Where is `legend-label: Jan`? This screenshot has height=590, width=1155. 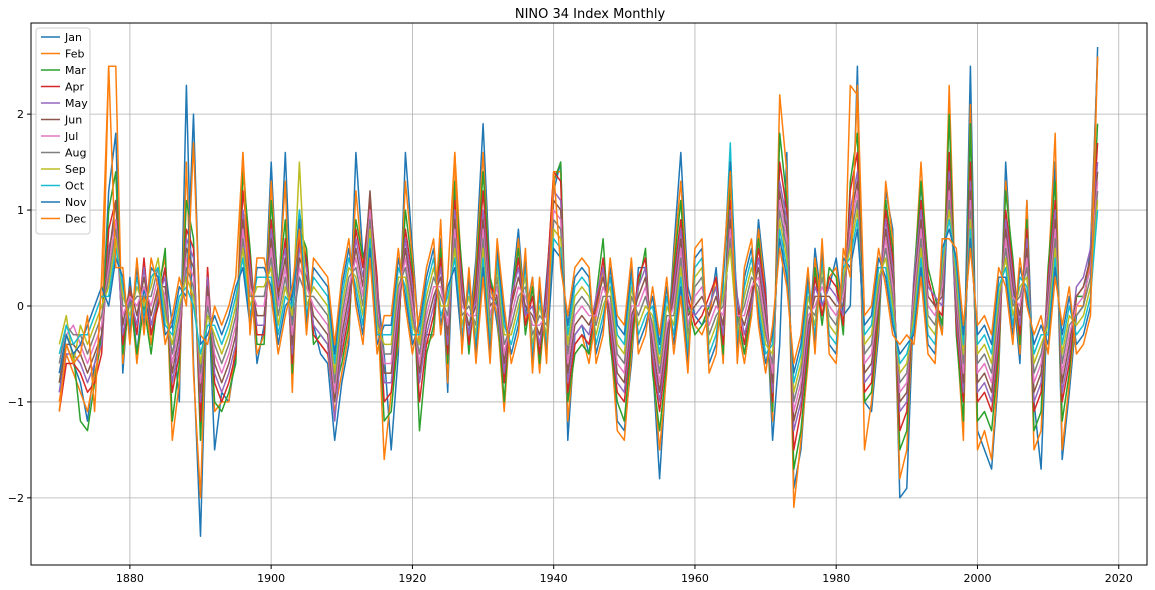 legend-label: Jan is located at coordinates (73, 37).